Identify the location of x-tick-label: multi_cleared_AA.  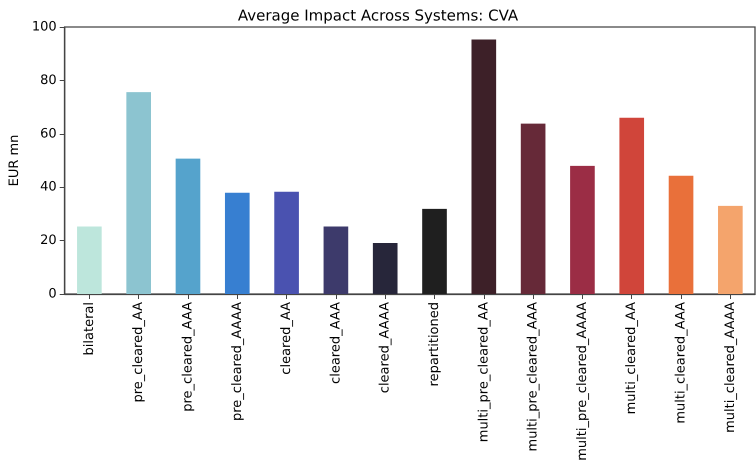
(632, 358).